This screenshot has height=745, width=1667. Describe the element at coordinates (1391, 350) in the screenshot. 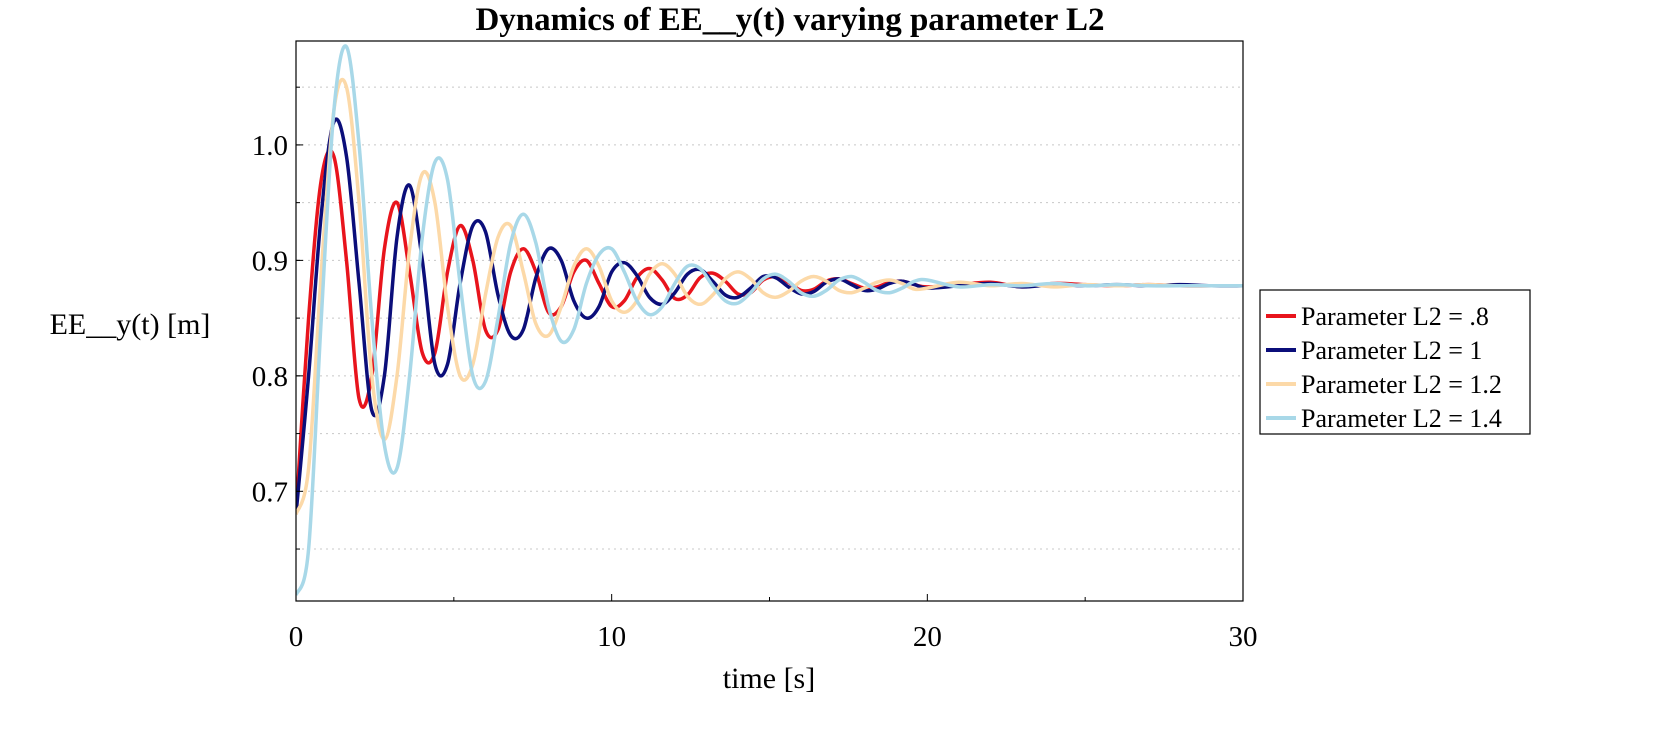

I see `legend-label: Parameter L2 = 1` at that location.